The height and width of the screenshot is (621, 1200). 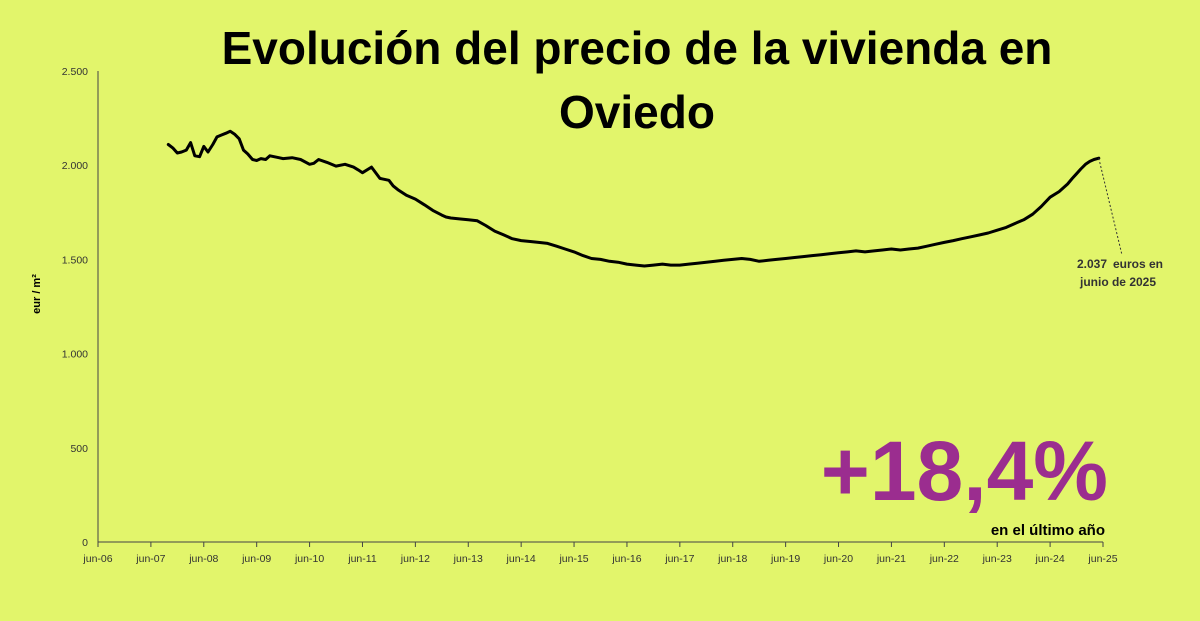 I want to click on y-tick-label: 1.000, so click(x=75, y=355).